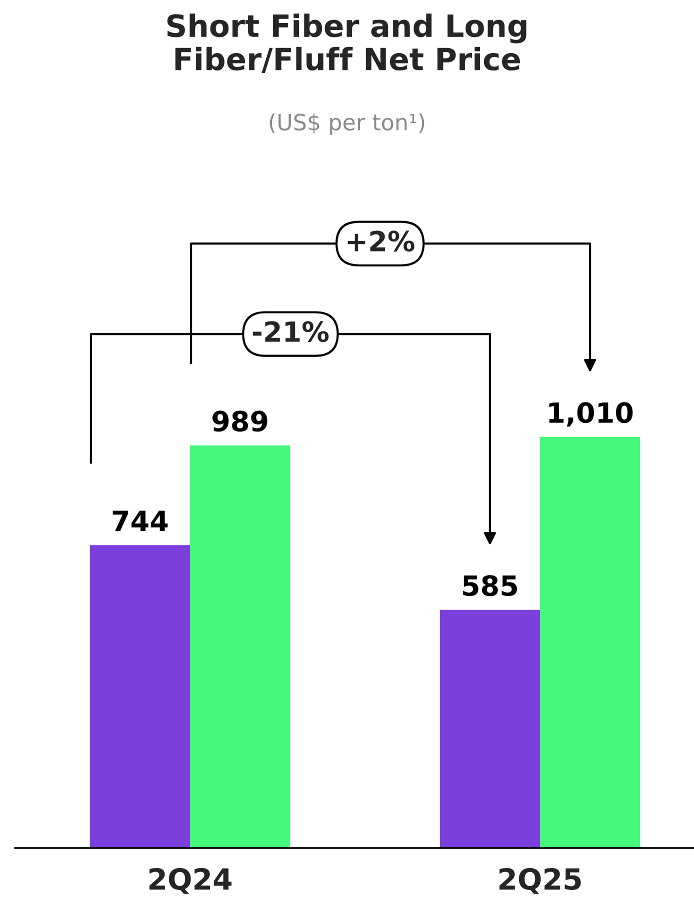 Image resolution: width=694 pixels, height=907 pixels. I want to click on data-label: 585, so click(490, 585).